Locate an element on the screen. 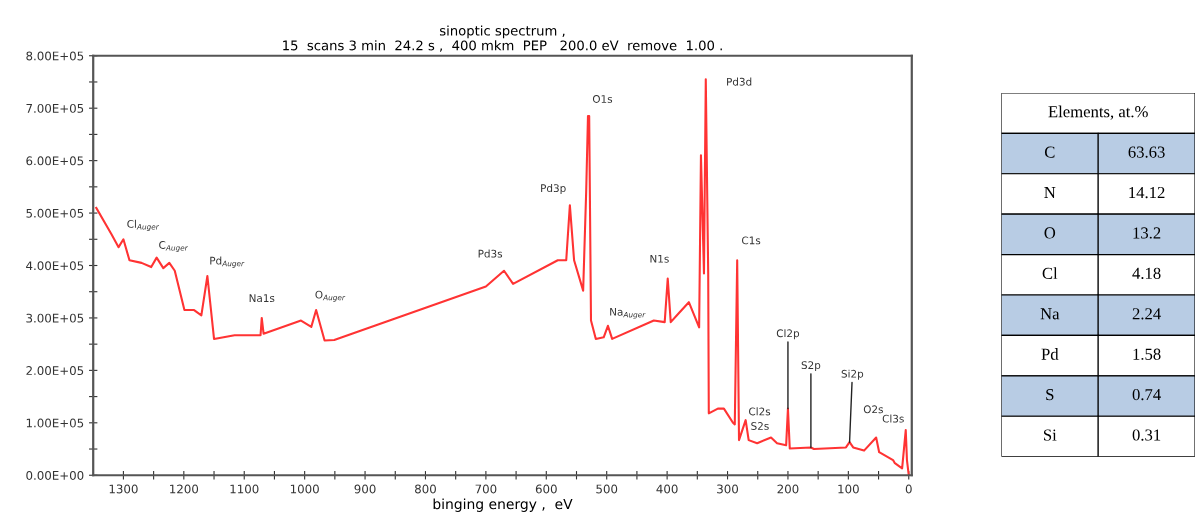  x-tick-label: 300 is located at coordinates (728, 489).